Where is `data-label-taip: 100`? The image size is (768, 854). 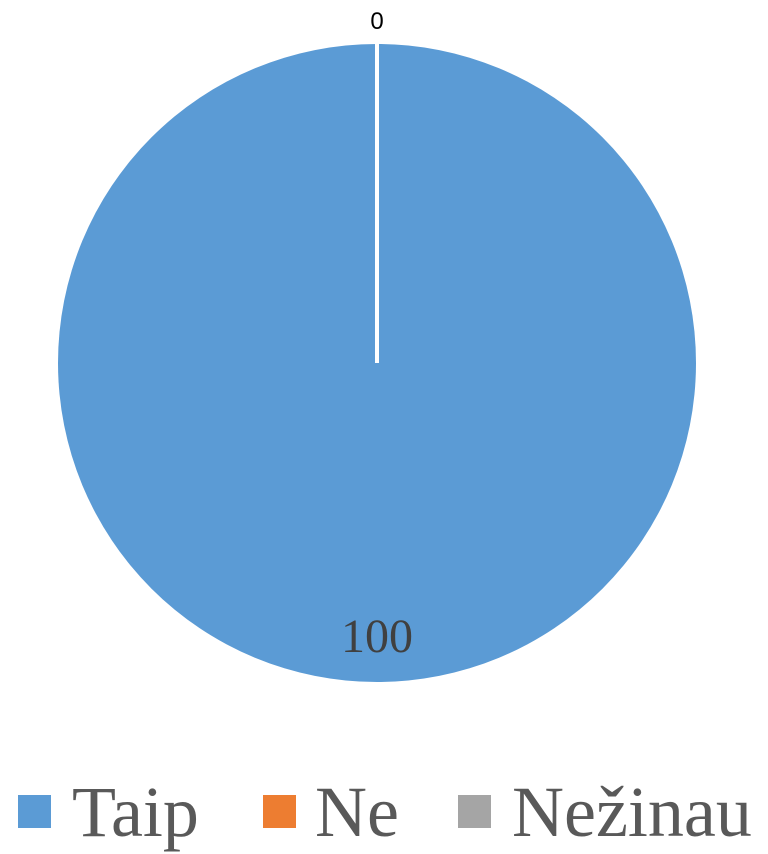 data-label-taip: 100 is located at coordinates (377, 636).